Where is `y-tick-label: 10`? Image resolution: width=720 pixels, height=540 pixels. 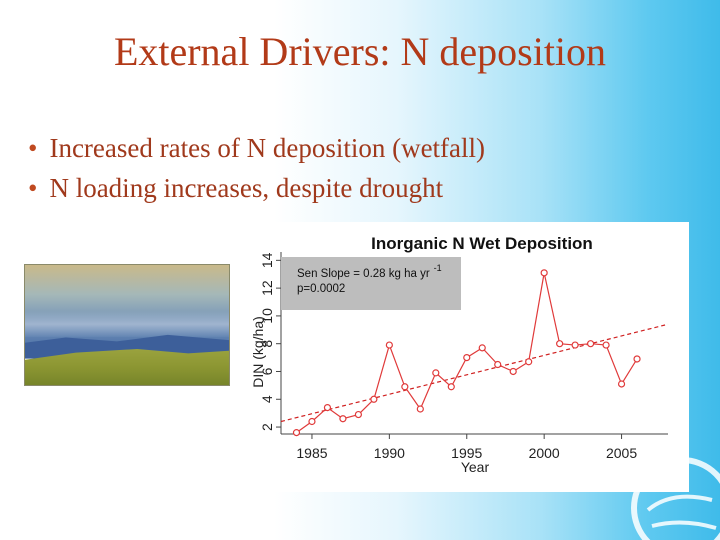 y-tick-label: 10 is located at coordinates (267, 316).